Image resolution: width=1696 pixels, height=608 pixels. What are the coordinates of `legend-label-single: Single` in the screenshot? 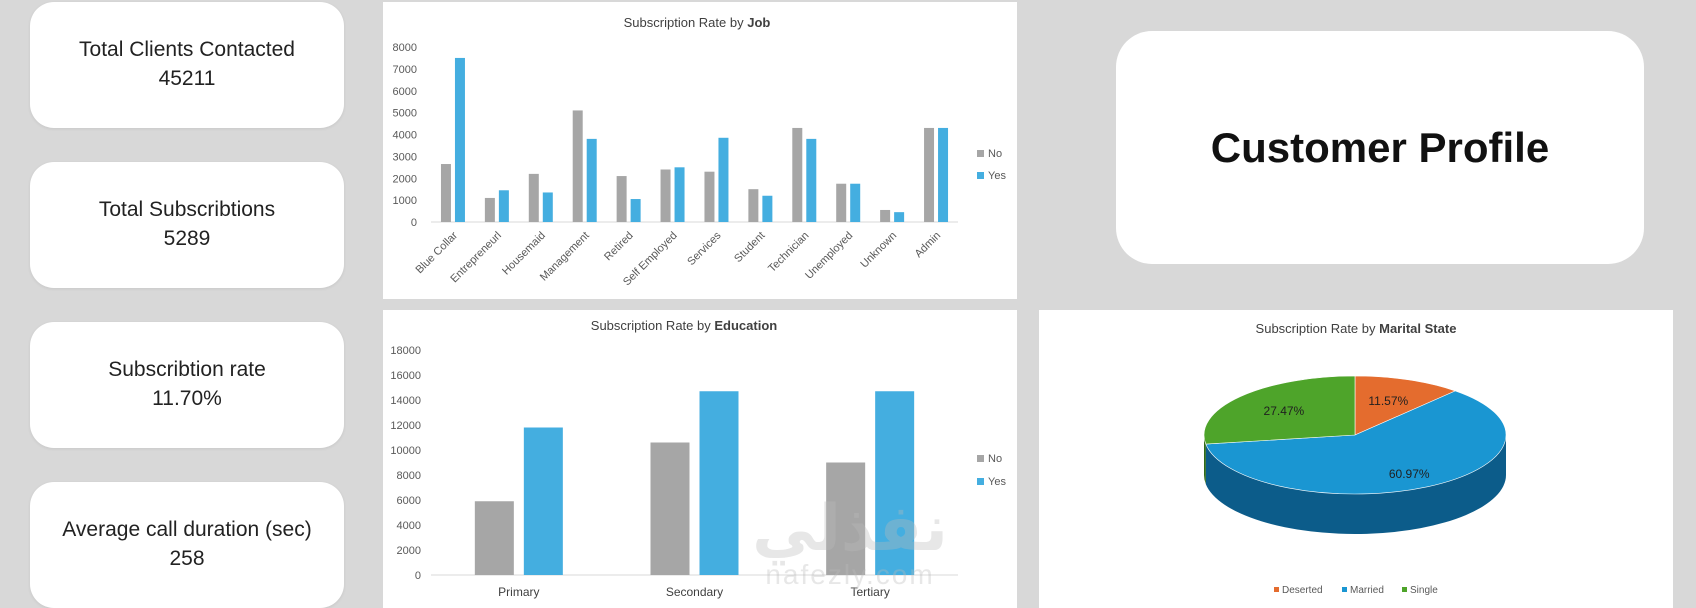 It's located at (1424, 590).